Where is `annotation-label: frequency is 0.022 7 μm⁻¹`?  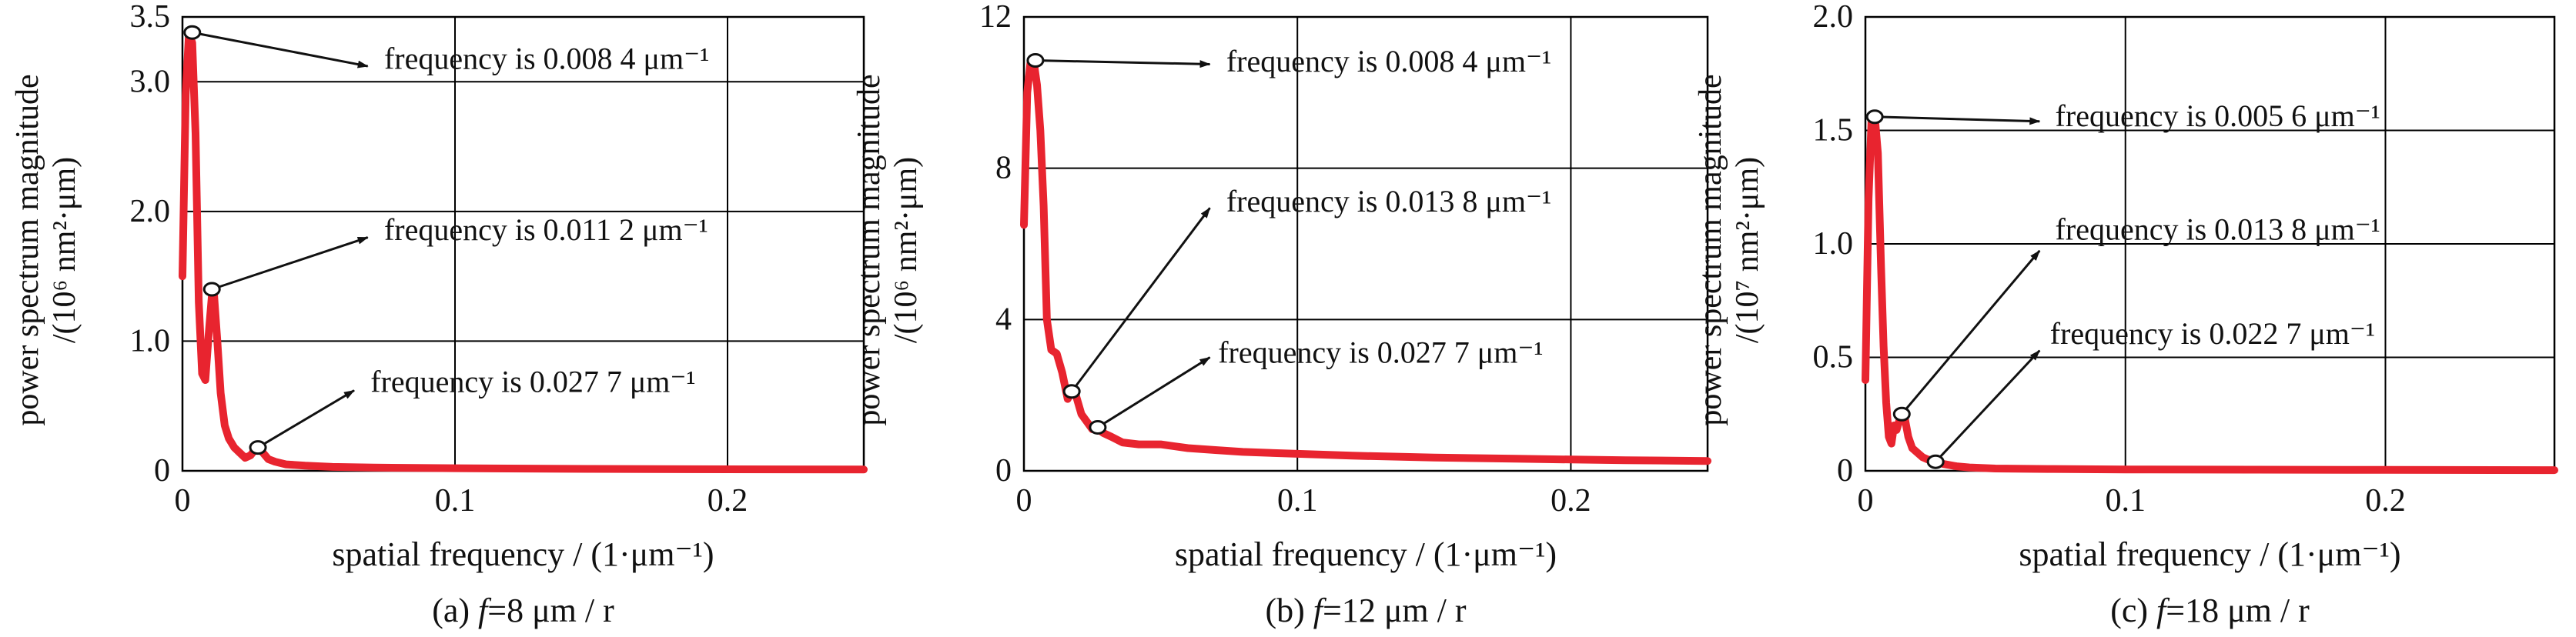 annotation-label: frequency is 0.022 7 μm⁻¹ is located at coordinates (2213, 333).